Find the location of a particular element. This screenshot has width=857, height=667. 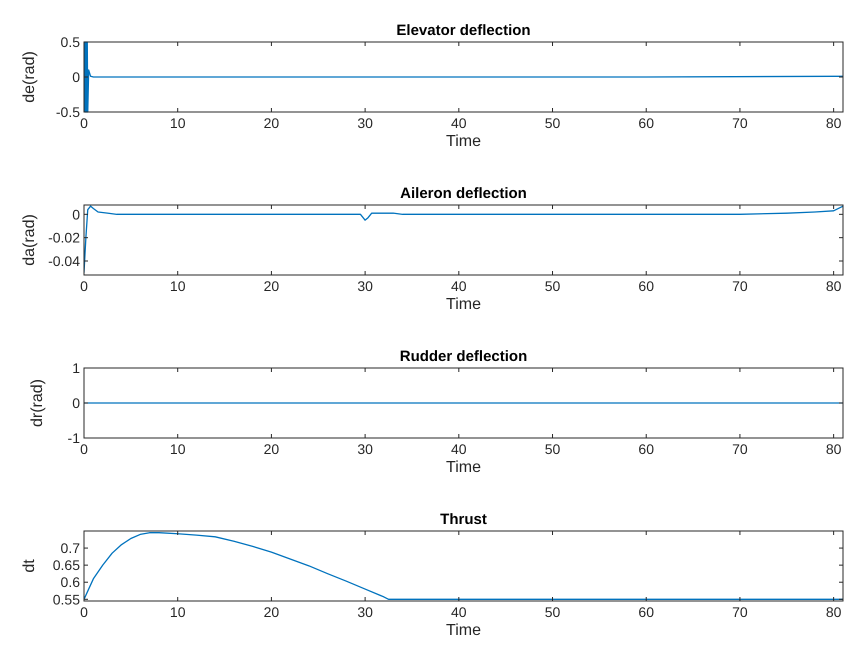

chart-title: Aileron deflection is located at coordinates (463, 193).